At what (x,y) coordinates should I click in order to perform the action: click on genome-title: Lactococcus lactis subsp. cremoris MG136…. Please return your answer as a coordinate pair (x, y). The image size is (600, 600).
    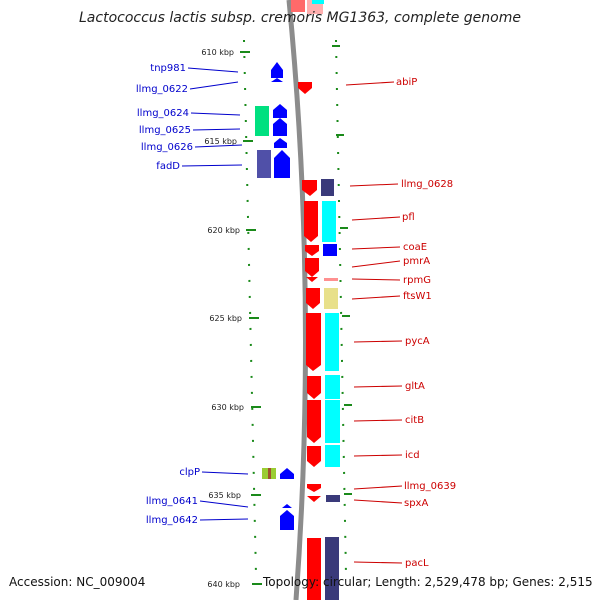
    Looking at the image, I should click on (300, 18).